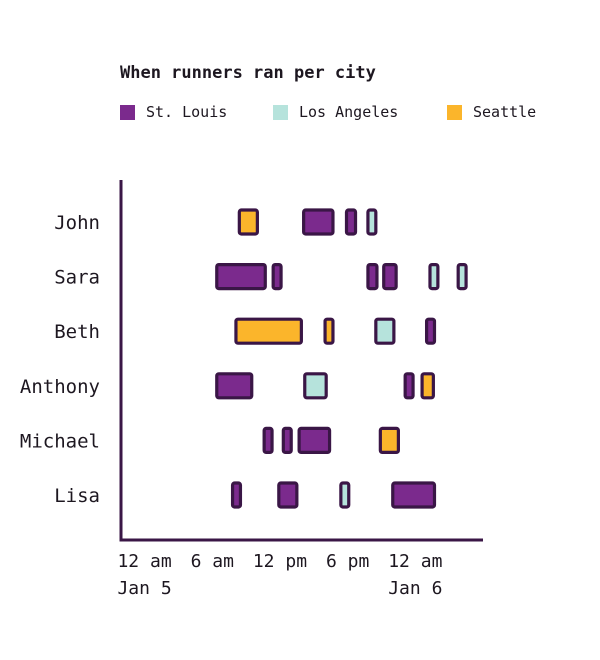 The height and width of the screenshot is (660, 600). Describe the element at coordinates (77, 496) in the screenshot. I see `row-label: Lisa` at that location.